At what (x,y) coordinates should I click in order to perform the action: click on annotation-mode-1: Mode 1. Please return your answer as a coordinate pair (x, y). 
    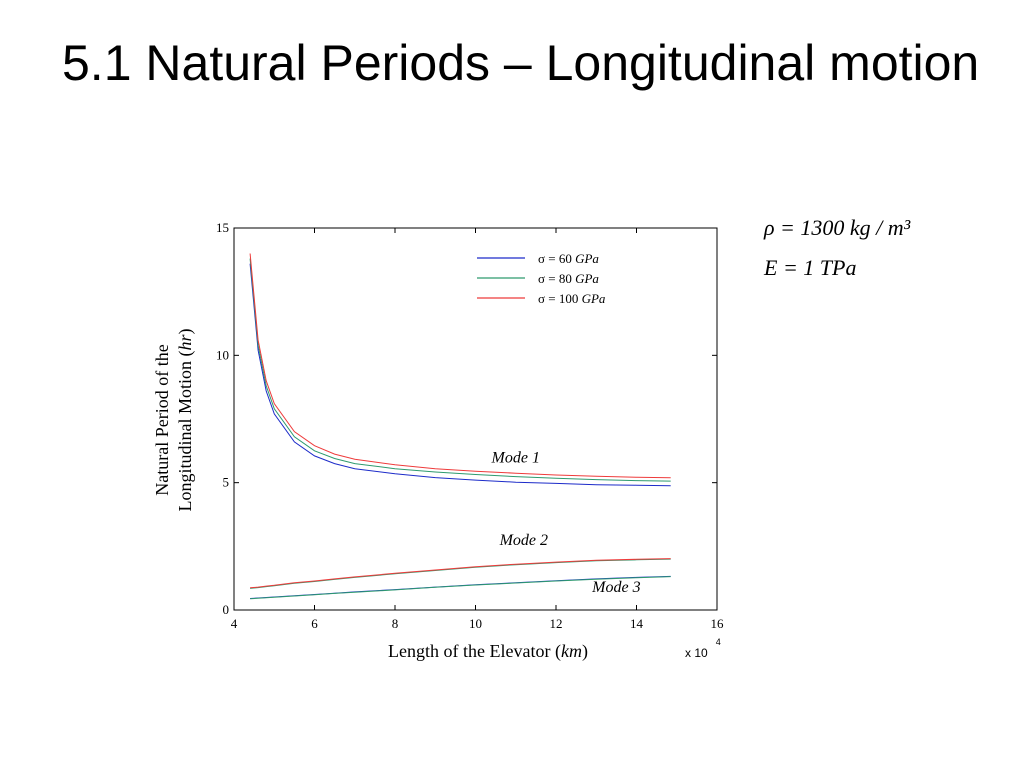
    Looking at the image, I should click on (515, 457).